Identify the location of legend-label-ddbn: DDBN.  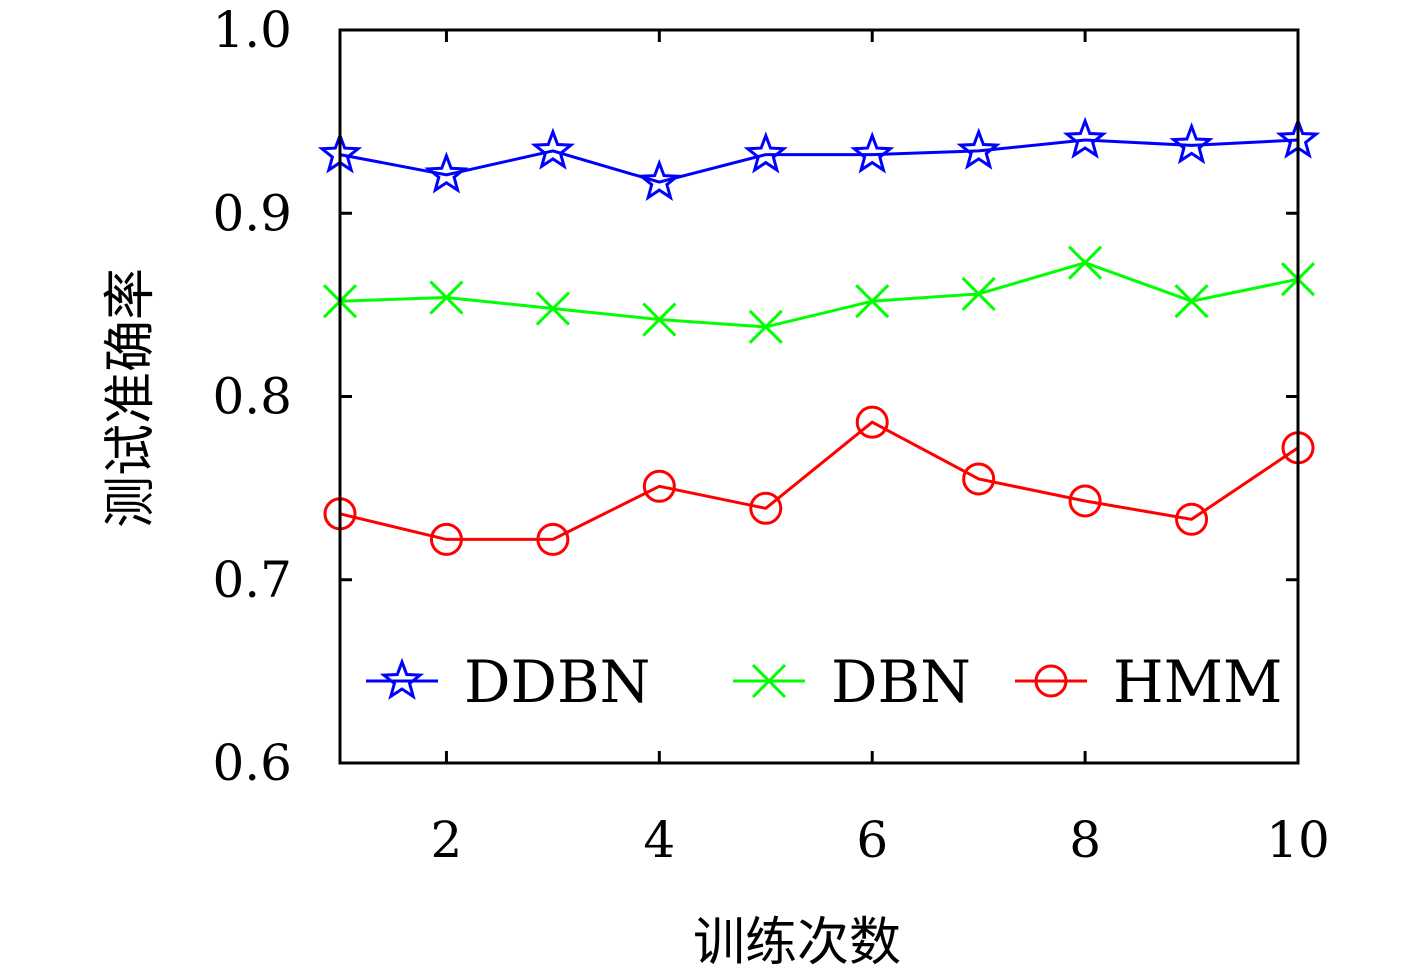
(557, 682).